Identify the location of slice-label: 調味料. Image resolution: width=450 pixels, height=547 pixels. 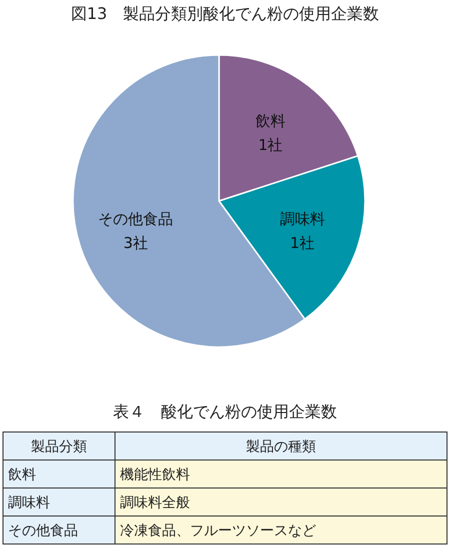
(302, 219).